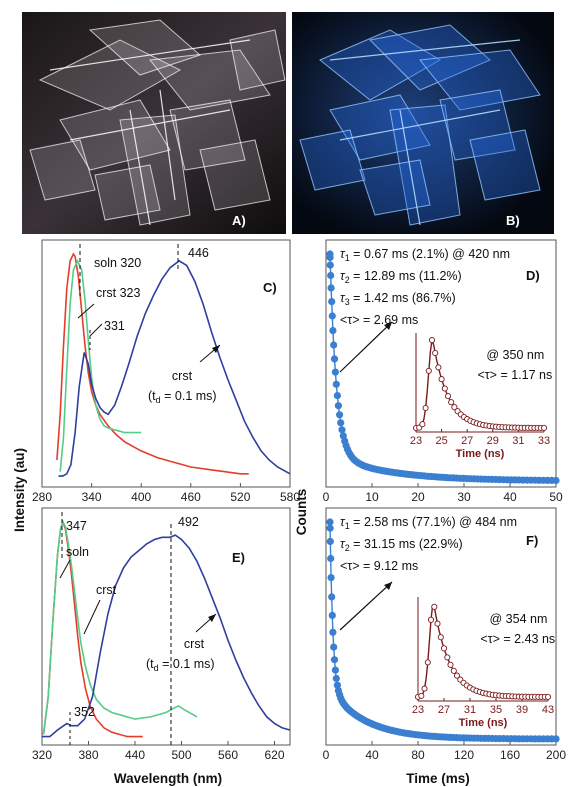  Describe the element at coordinates (533, 275) in the screenshot. I see `panel-d-label: D)` at that location.